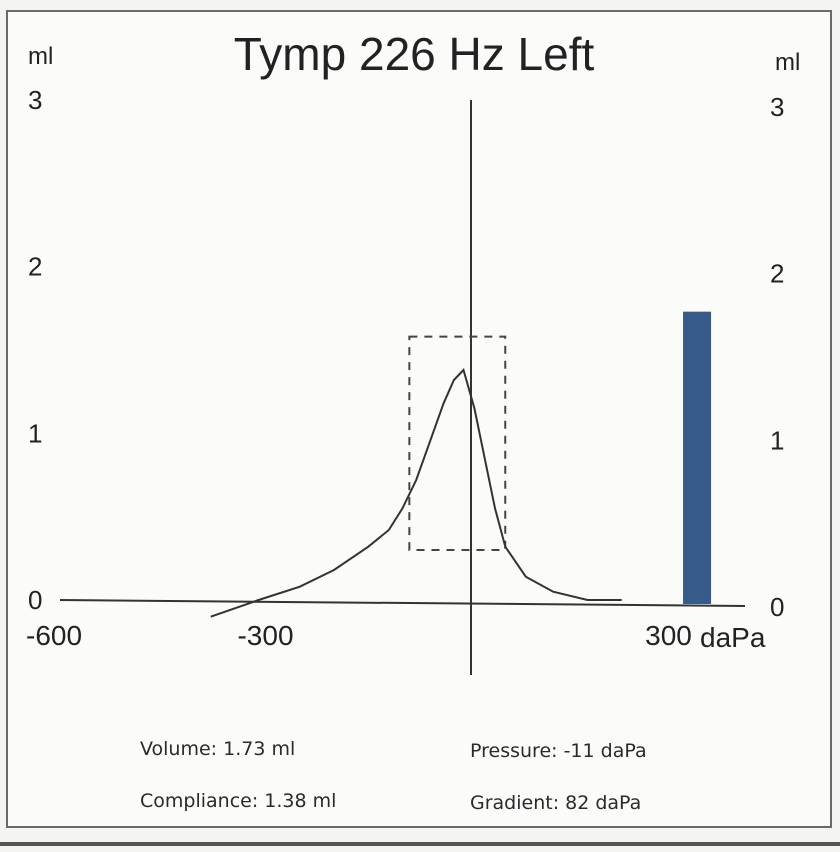  I want to click on gradient-readout: Gradient: 82 daPa, so click(556, 803).